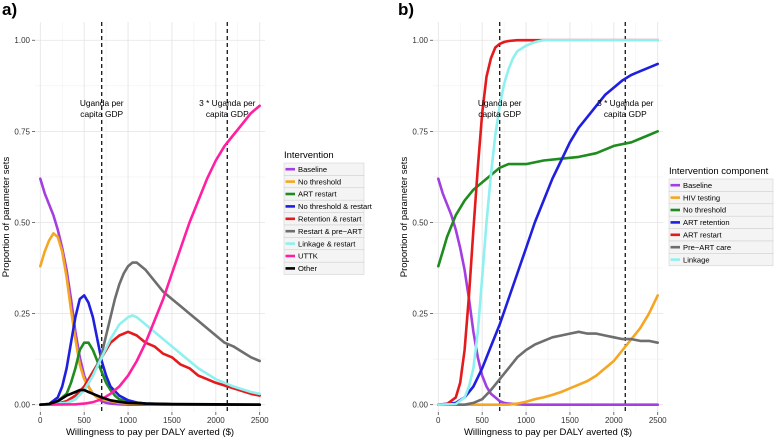 This screenshot has width=778, height=447. I want to click on series-line-no-threshold, so click(548, 199).